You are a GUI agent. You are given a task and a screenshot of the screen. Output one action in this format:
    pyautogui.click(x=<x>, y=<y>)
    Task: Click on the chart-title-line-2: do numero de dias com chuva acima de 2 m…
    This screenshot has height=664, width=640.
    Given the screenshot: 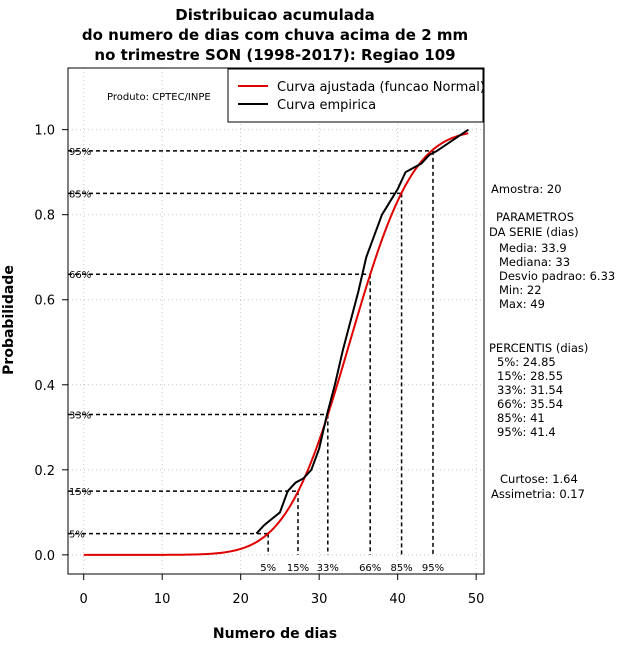 What is the action you would take?
    pyautogui.click(x=275, y=35)
    